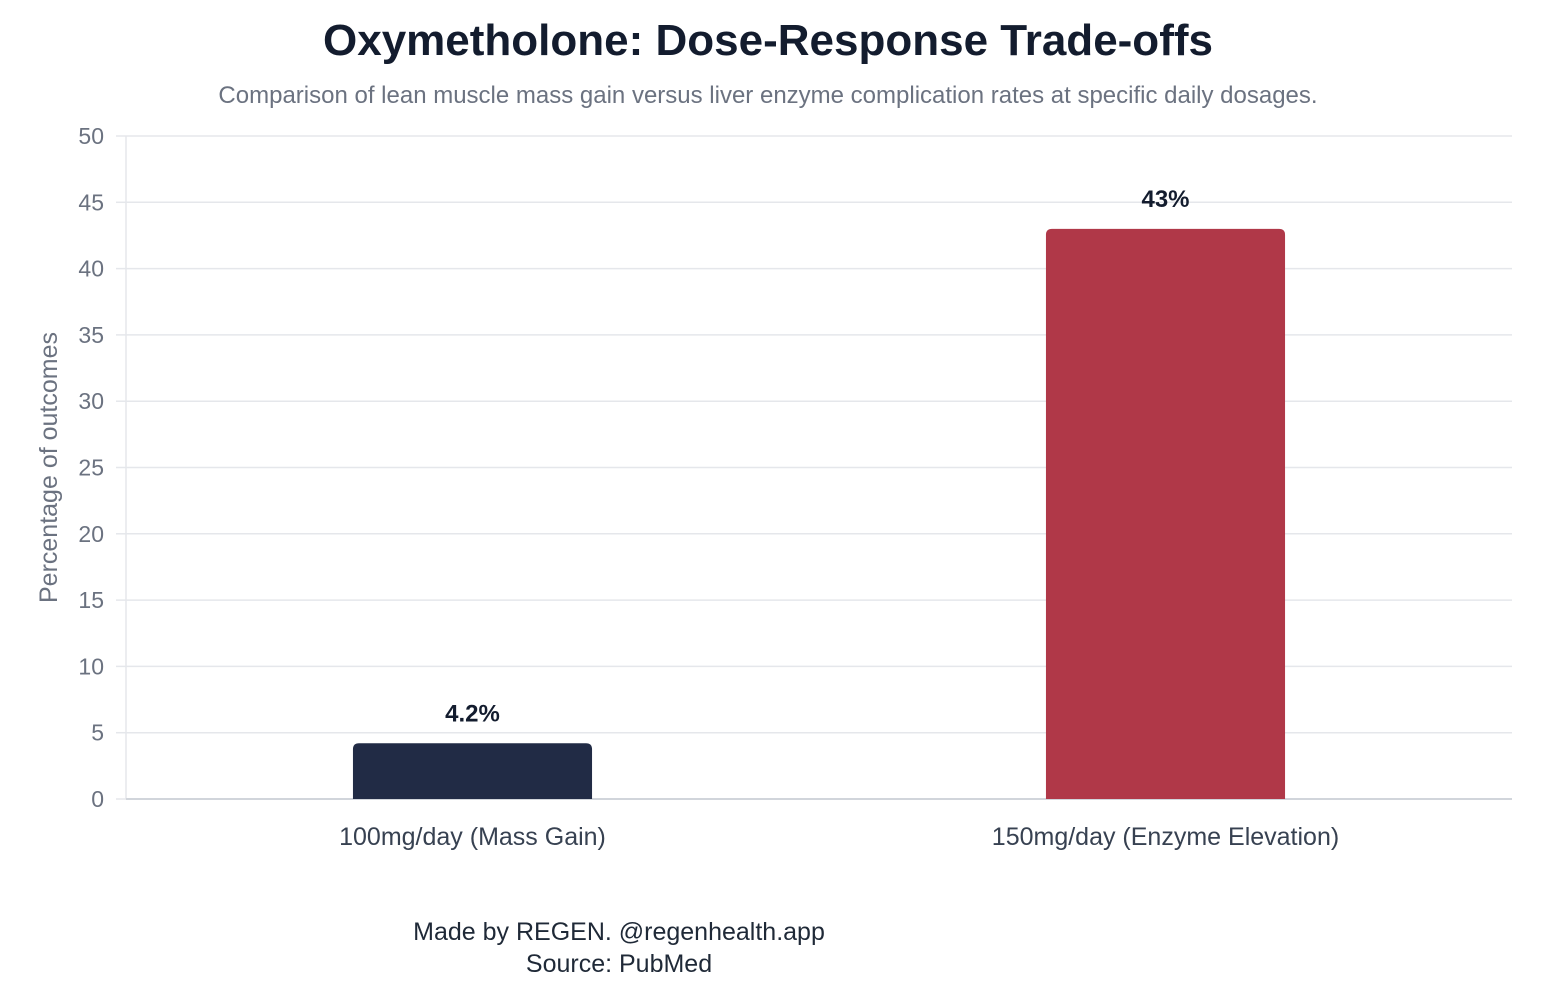  I want to click on y-tick-label: 25, so click(91, 468).